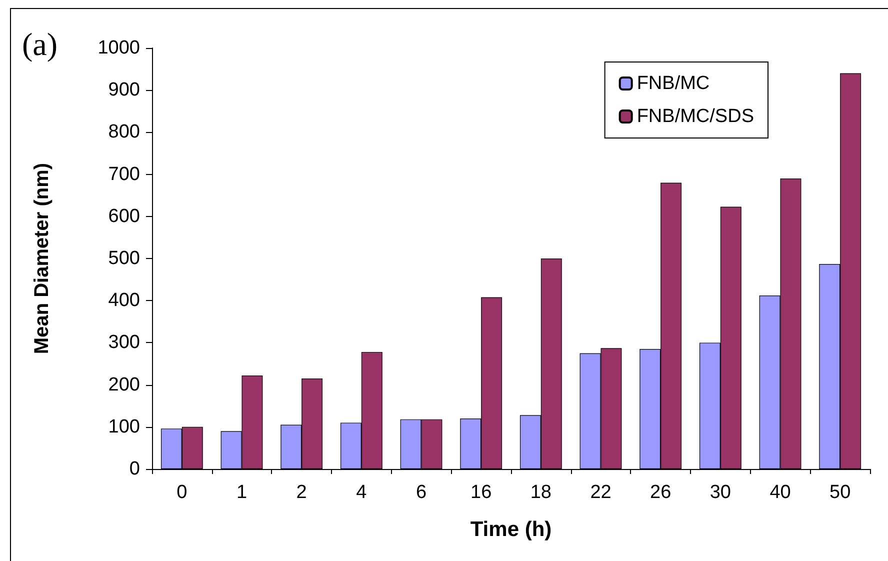 The image size is (888, 561). What do you see at coordinates (840, 492) in the screenshot?
I see `x-tick-label: 50` at bounding box center [840, 492].